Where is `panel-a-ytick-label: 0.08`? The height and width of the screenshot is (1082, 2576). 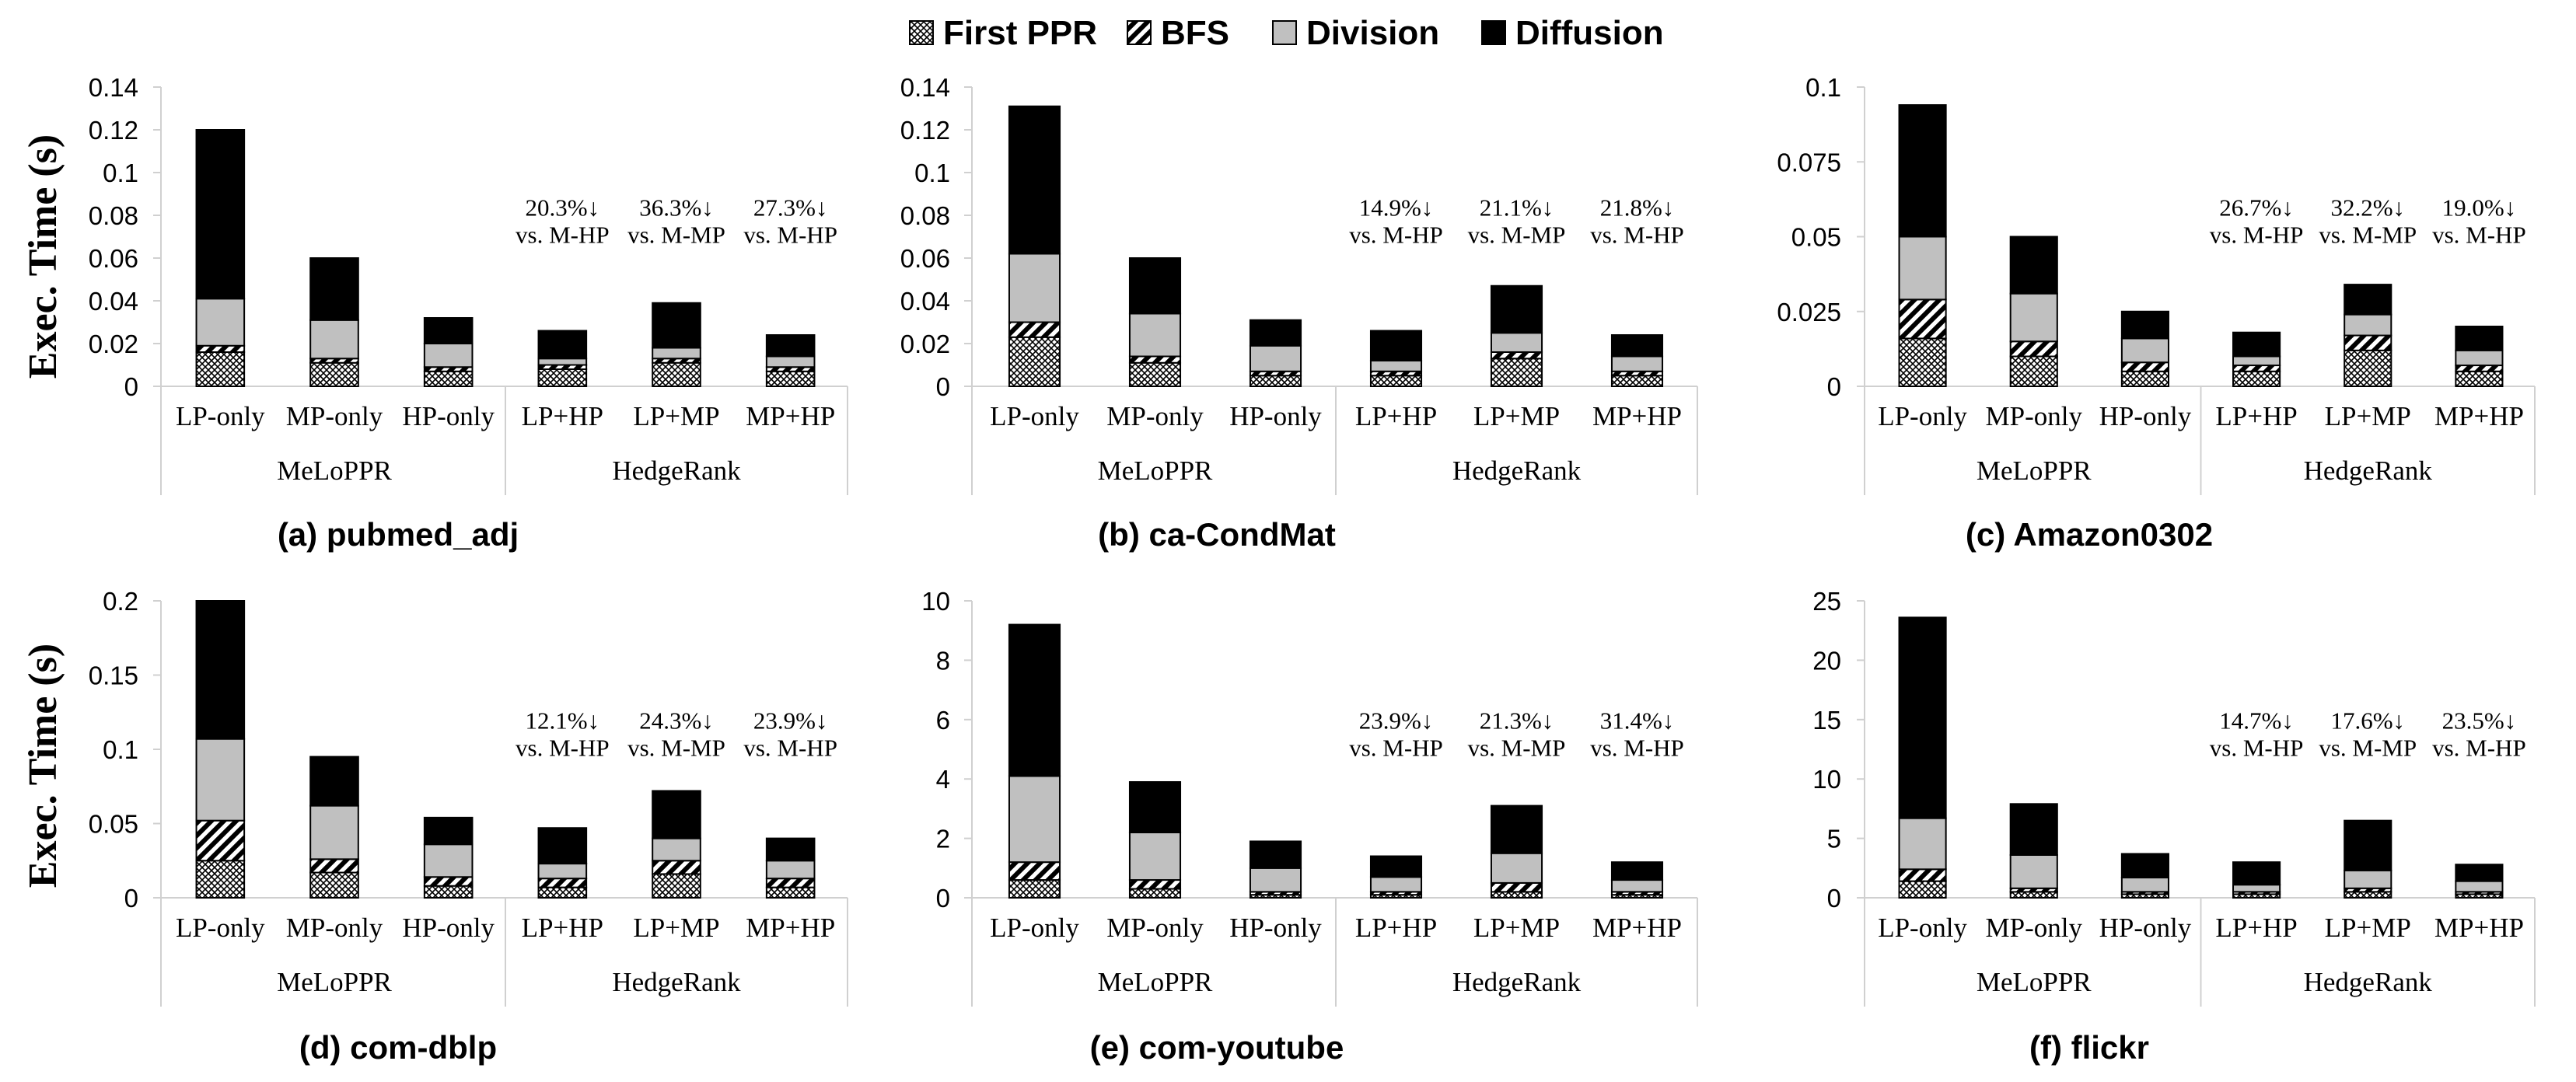
panel-a-ytick-label: 0.08 is located at coordinates (113, 215).